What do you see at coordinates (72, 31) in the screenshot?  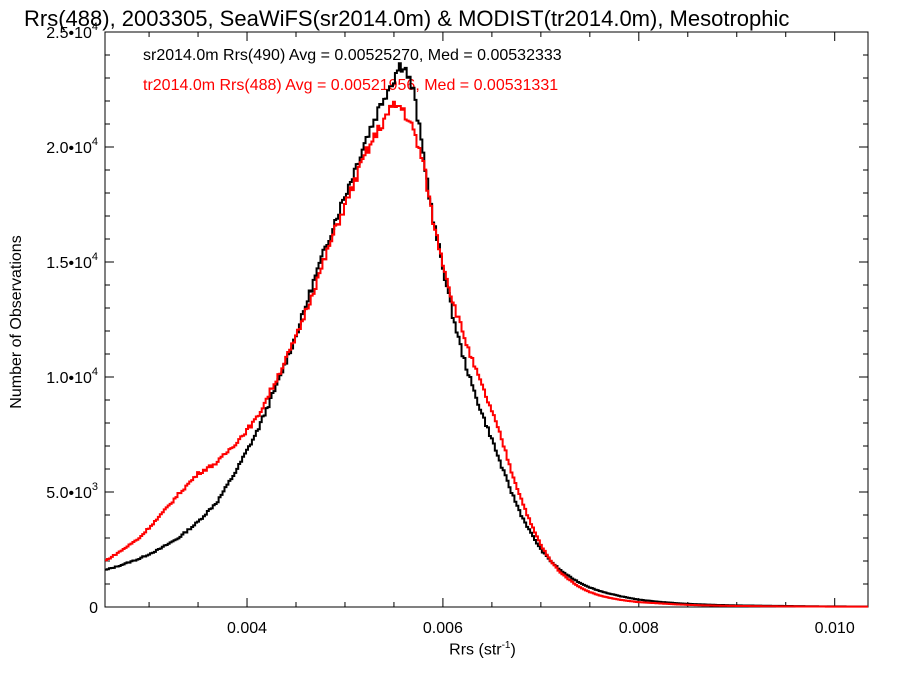 I see `y-tick-label: 2.5•104` at bounding box center [72, 31].